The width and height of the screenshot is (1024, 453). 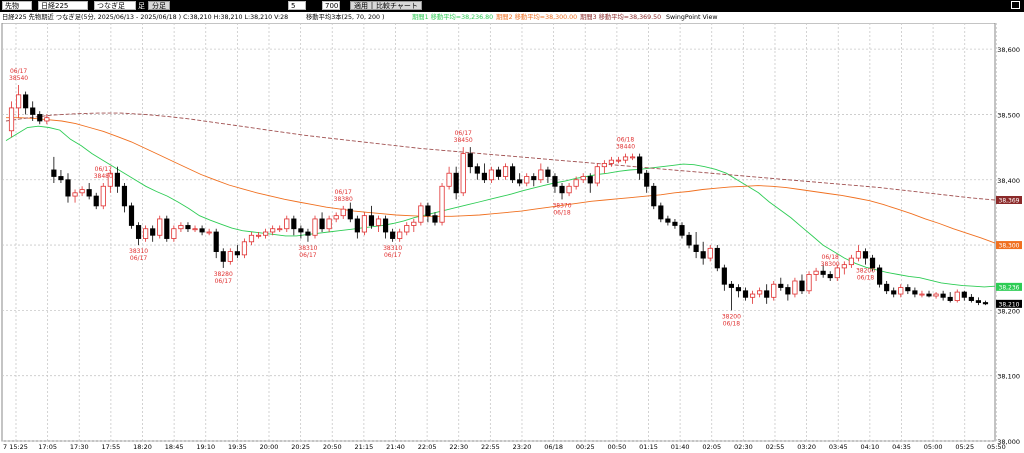 What do you see at coordinates (711, 447) in the screenshot?
I see `x-tick-label: 02:05` at bounding box center [711, 447].